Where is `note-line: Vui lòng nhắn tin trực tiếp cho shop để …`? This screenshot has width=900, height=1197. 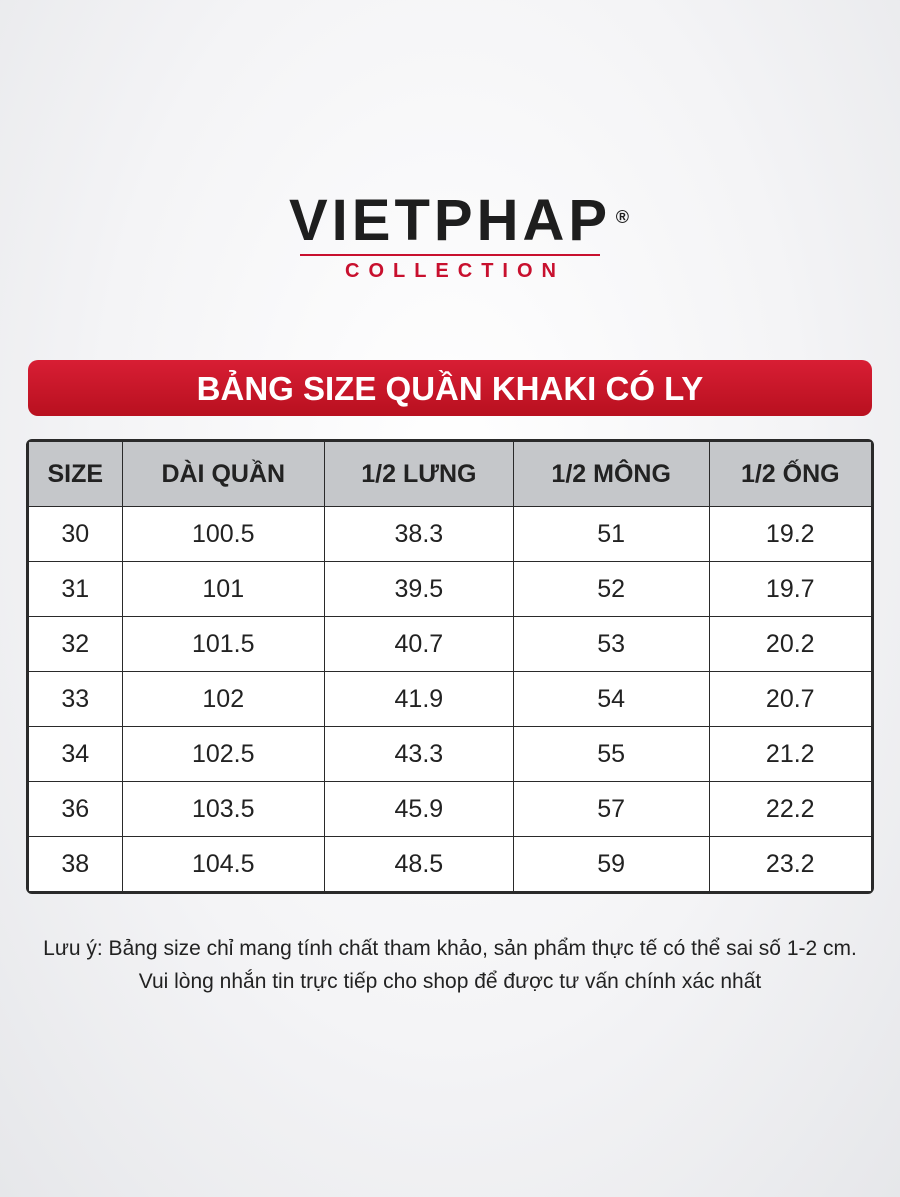
note-line: Vui lòng nhắn tin trực tiếp cho shop để … is located at coordinates (450, 981).